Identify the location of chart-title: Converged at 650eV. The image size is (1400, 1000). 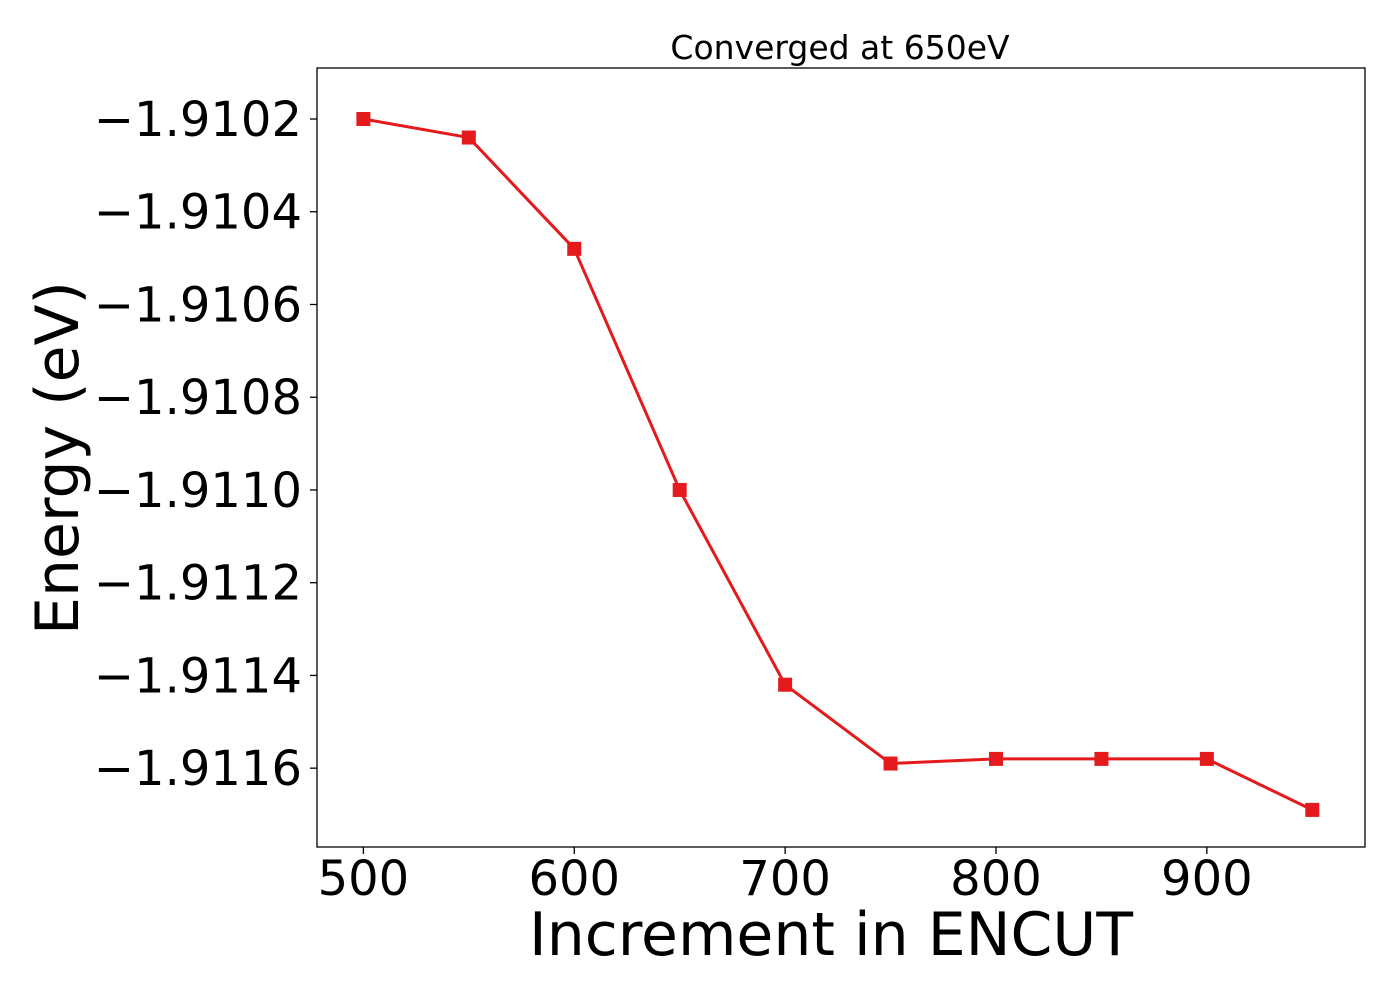
(840, 47).